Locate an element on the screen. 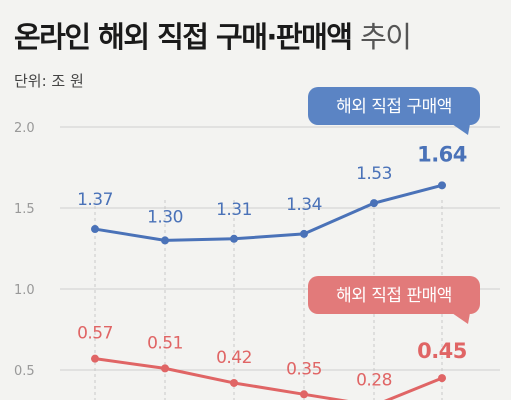  legend-label: 해외 직접 구매액 is located at coordinates (394, 107).